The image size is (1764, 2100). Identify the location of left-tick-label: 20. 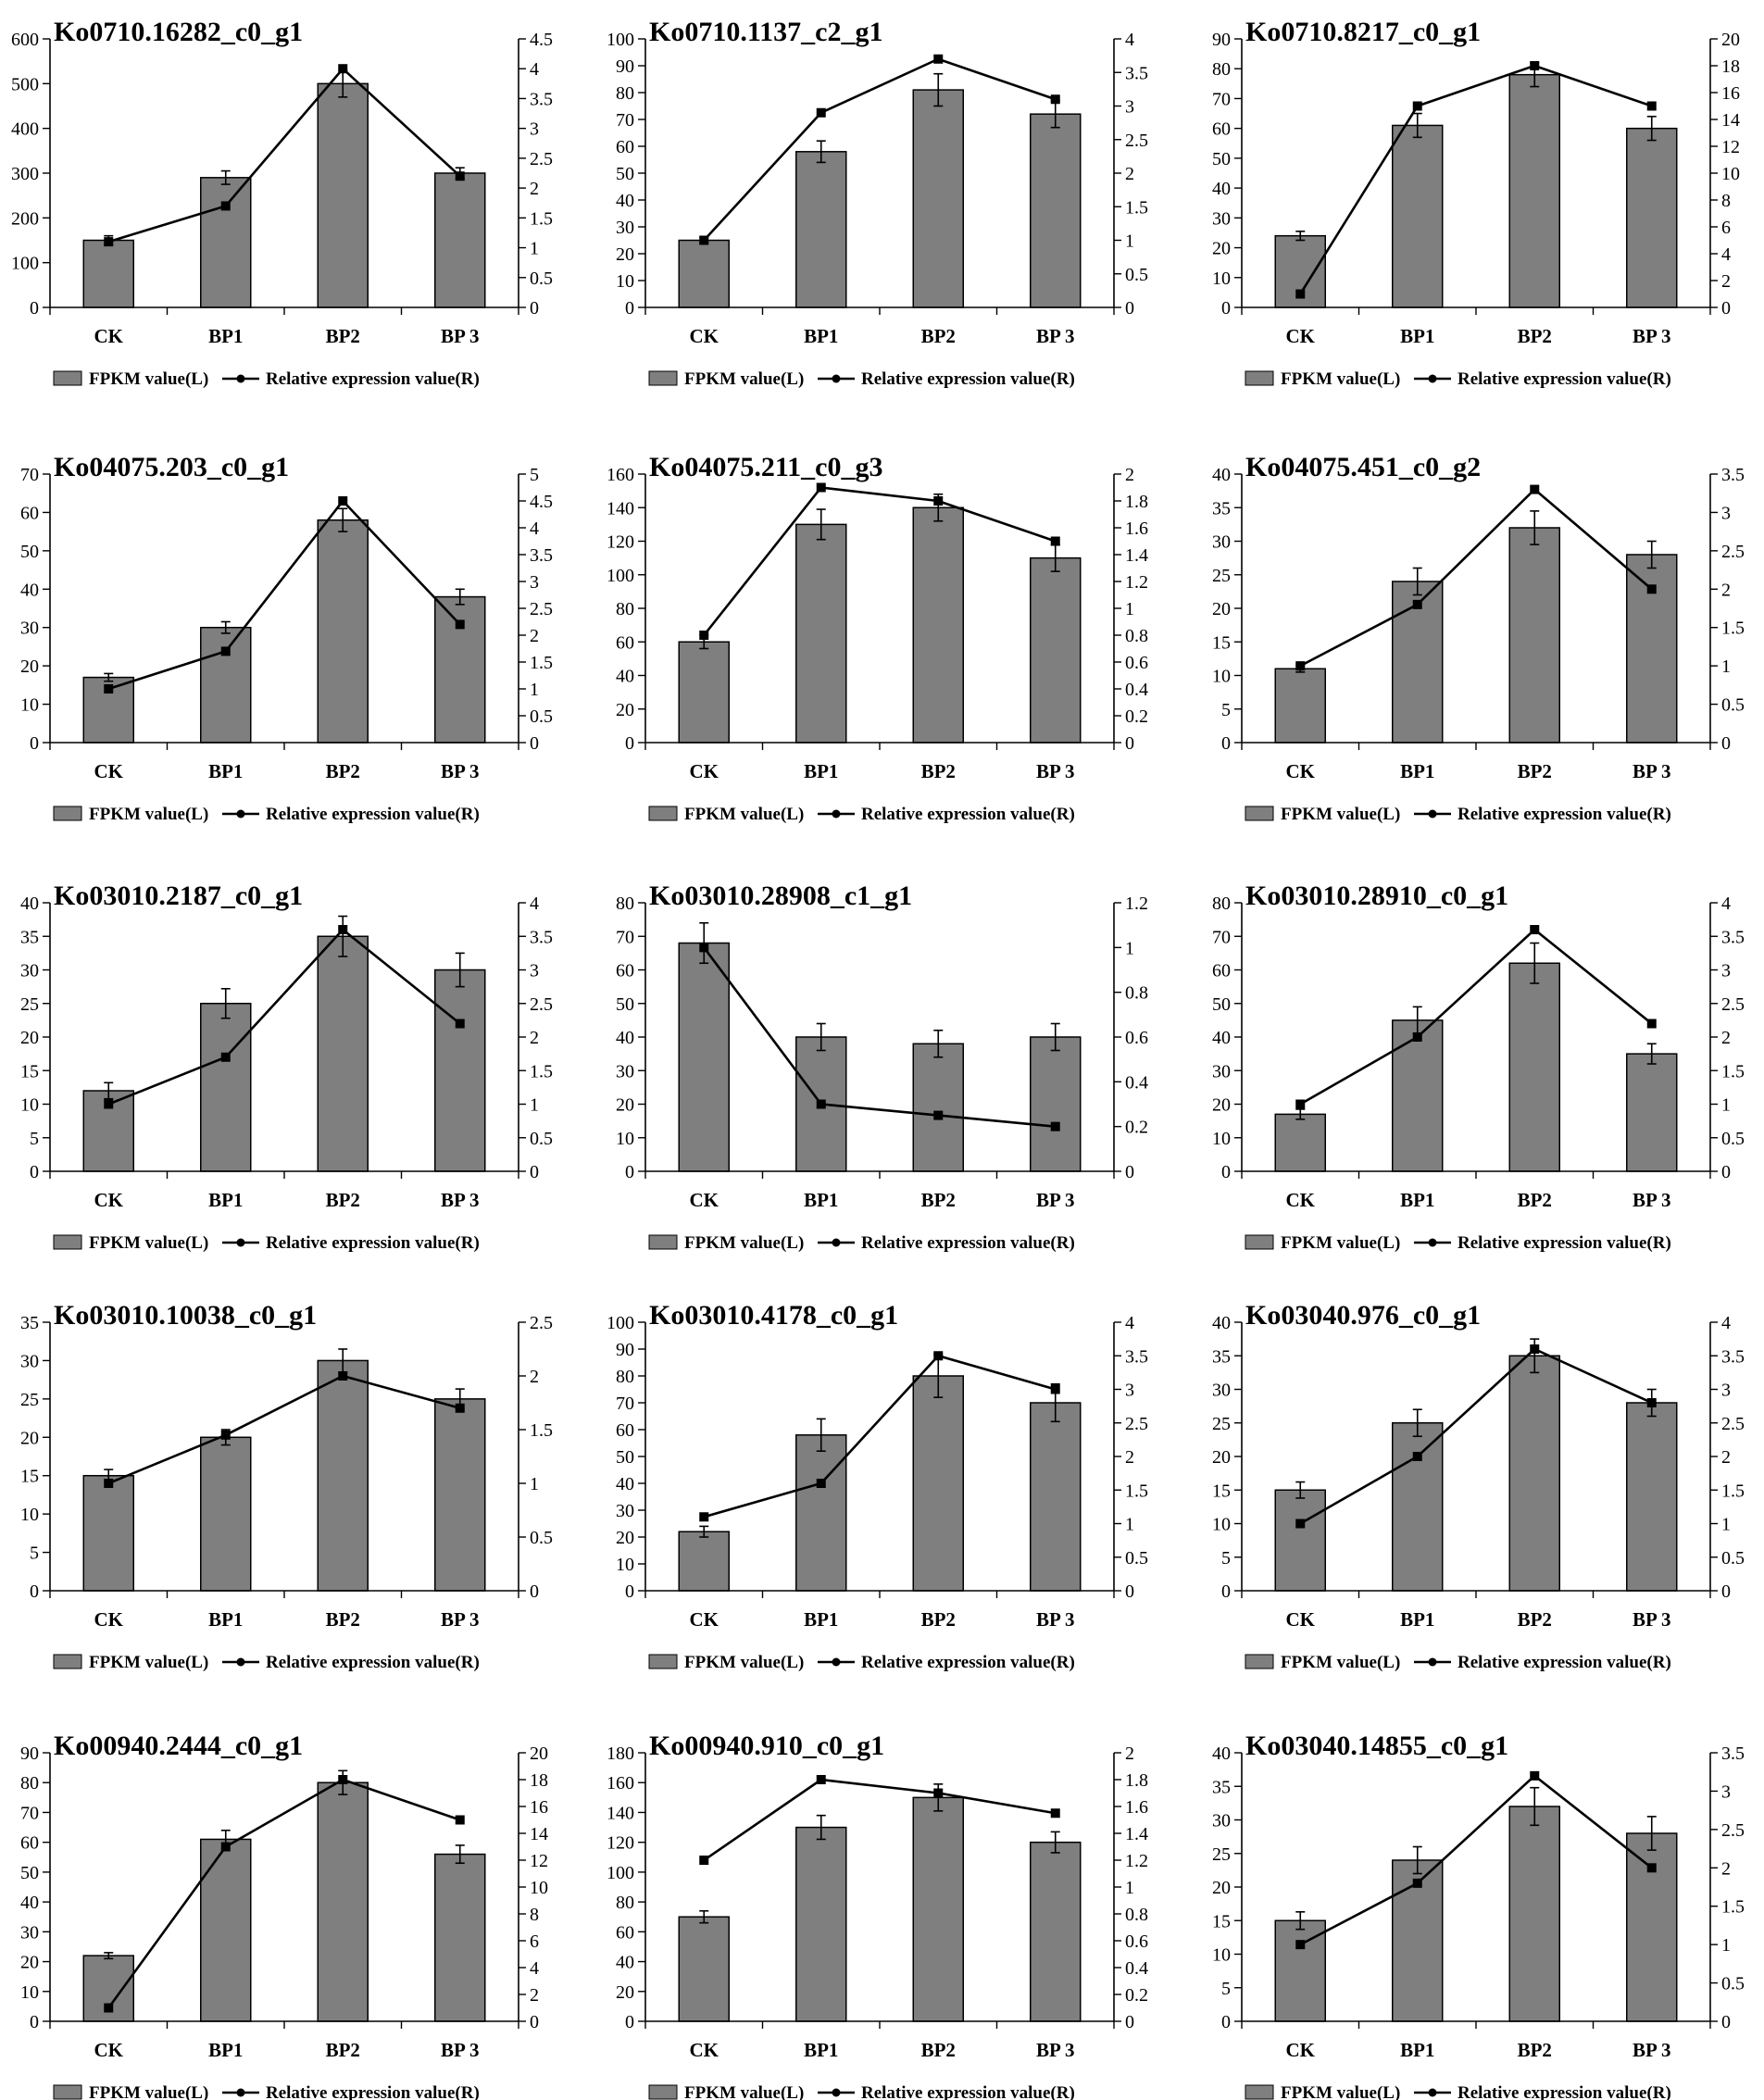
(1221, 1458).